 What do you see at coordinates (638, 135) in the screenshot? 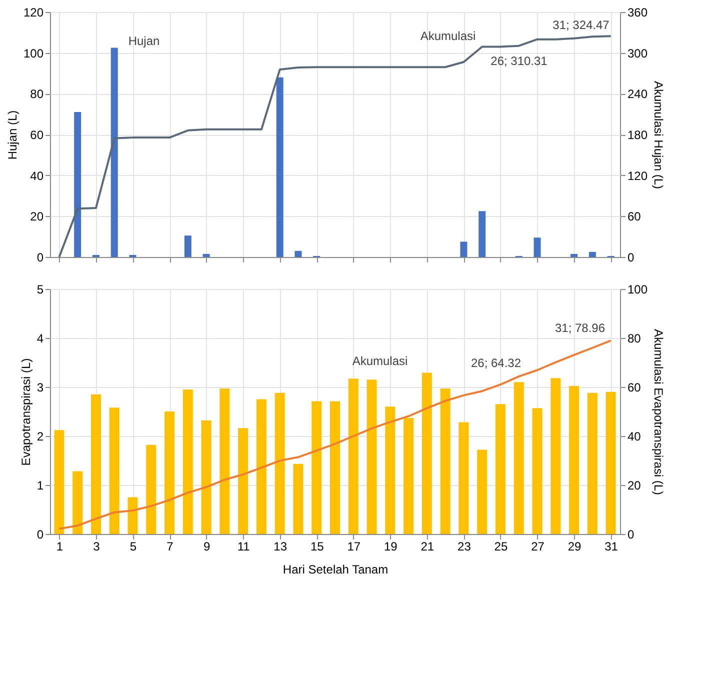
I see `y2-tick-label: 180` at bounding box center [638, 135].